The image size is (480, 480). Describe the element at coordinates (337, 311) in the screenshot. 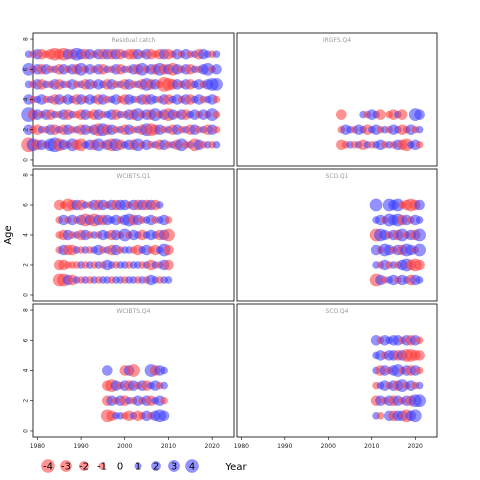

I see `panel-title: SCO.Q4` at that location.